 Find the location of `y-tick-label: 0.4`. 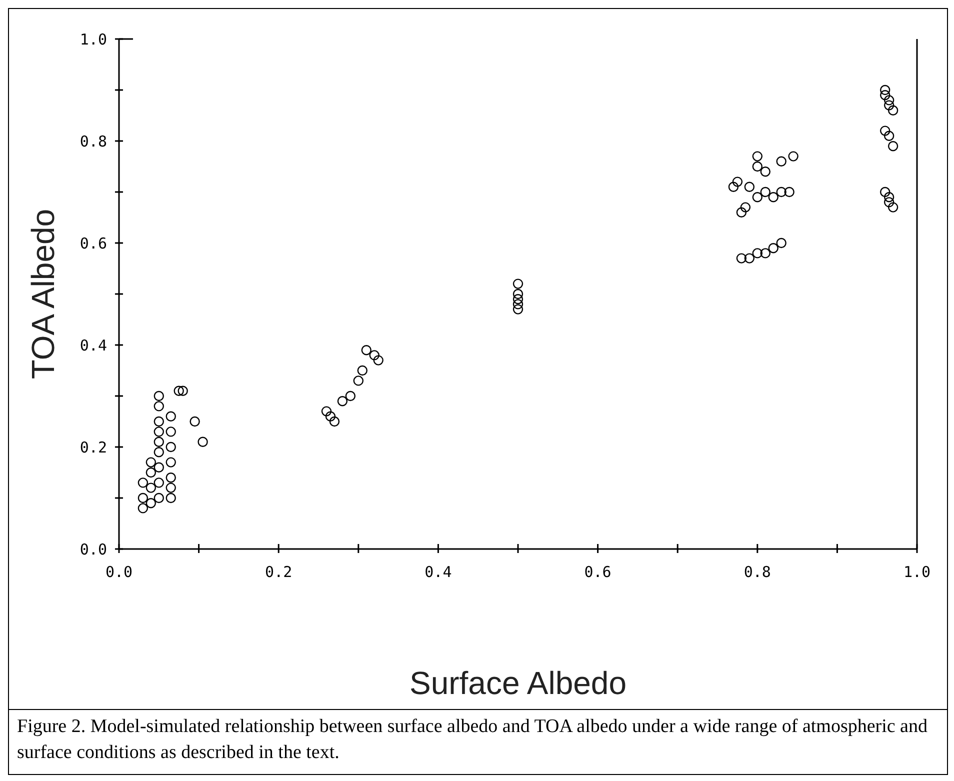

y-tick-label: 0.4 is located at coordinates (93, 345).